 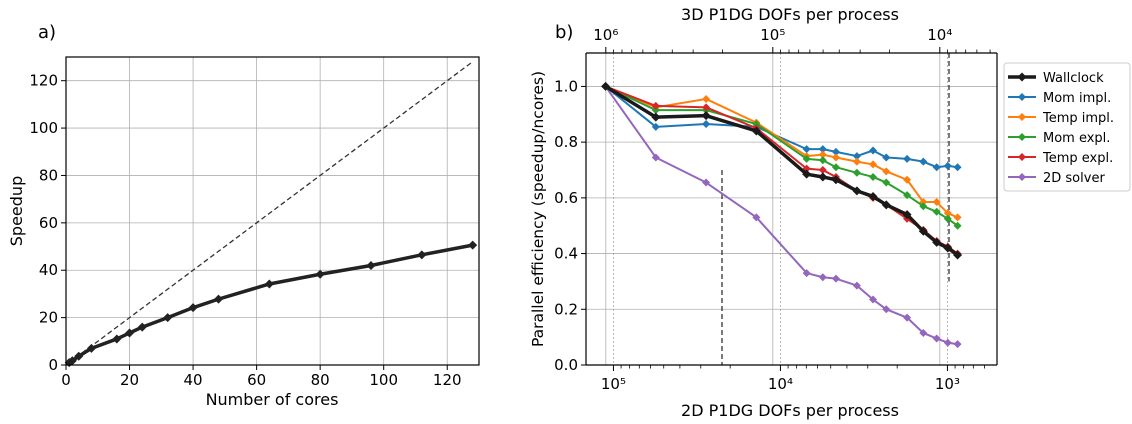 What do you see at coordinates (272, 399) in the screenshot?
I see `panel-a-x-axis-label: Number of cores` at bounding box center [272, 399].